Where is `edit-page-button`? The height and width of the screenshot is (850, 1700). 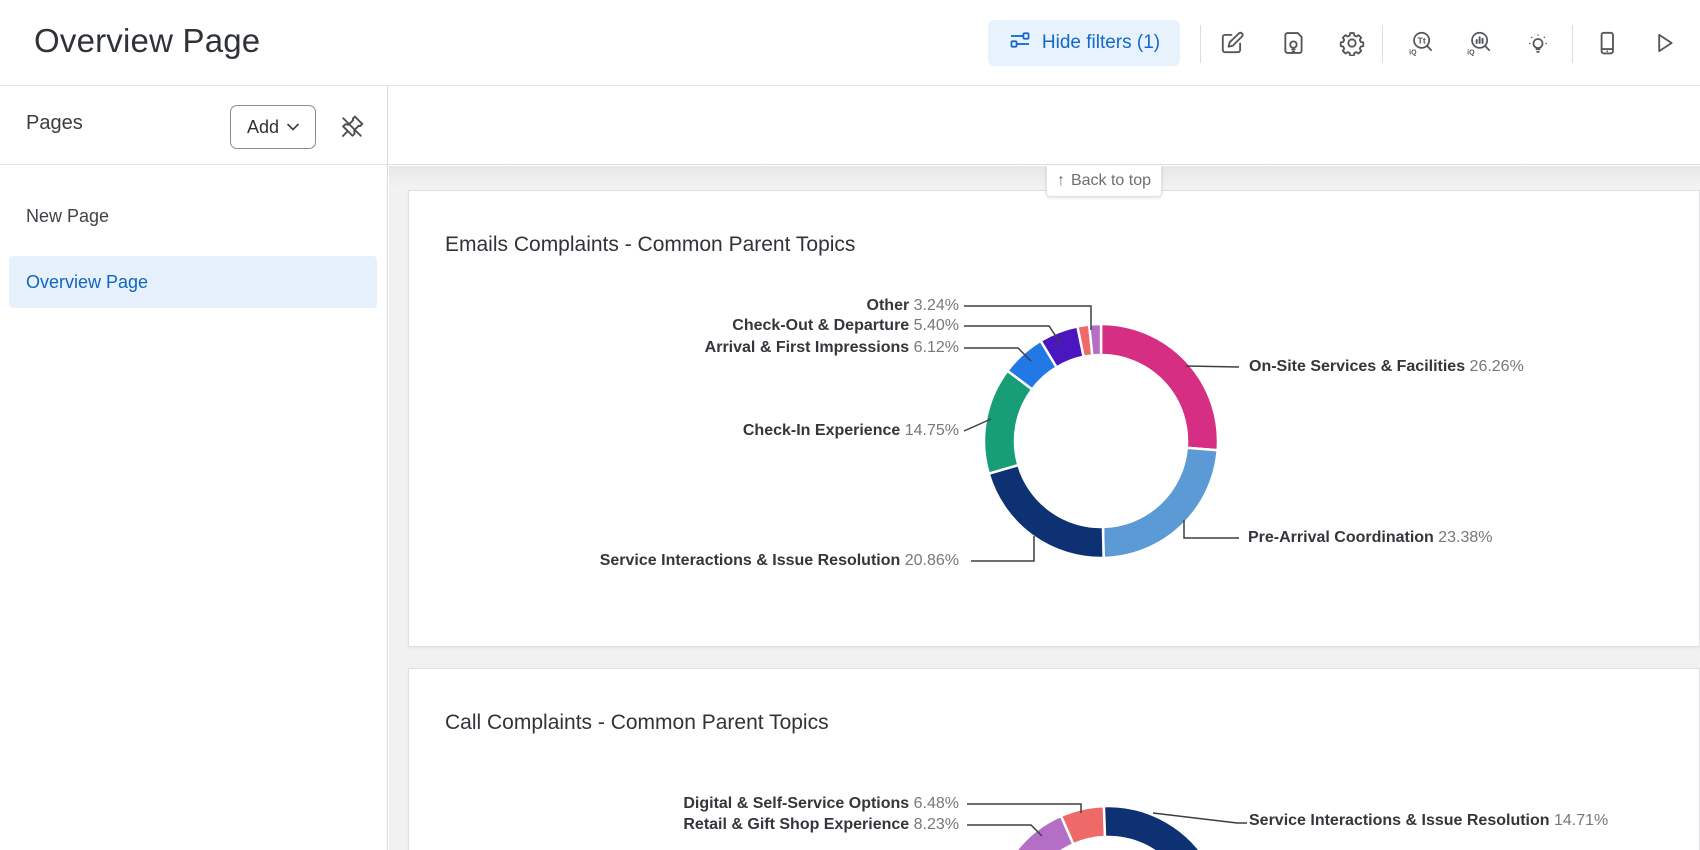 edit-page-button is located at coordinates (1232, 43).